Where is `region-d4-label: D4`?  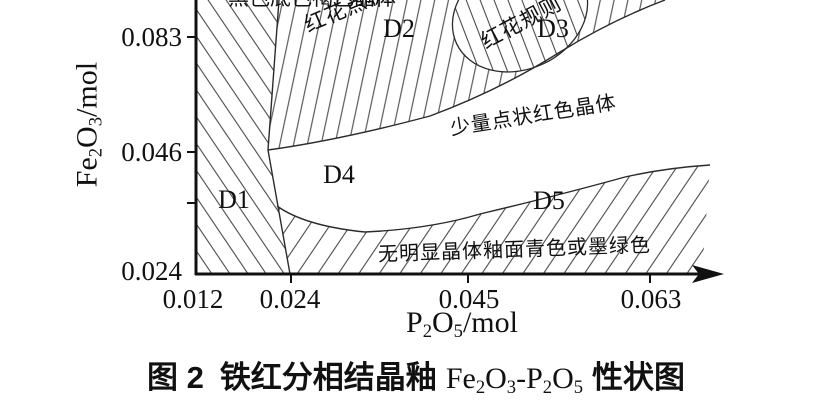 region-d4-label: D4 is located at coordinates (339, 174).